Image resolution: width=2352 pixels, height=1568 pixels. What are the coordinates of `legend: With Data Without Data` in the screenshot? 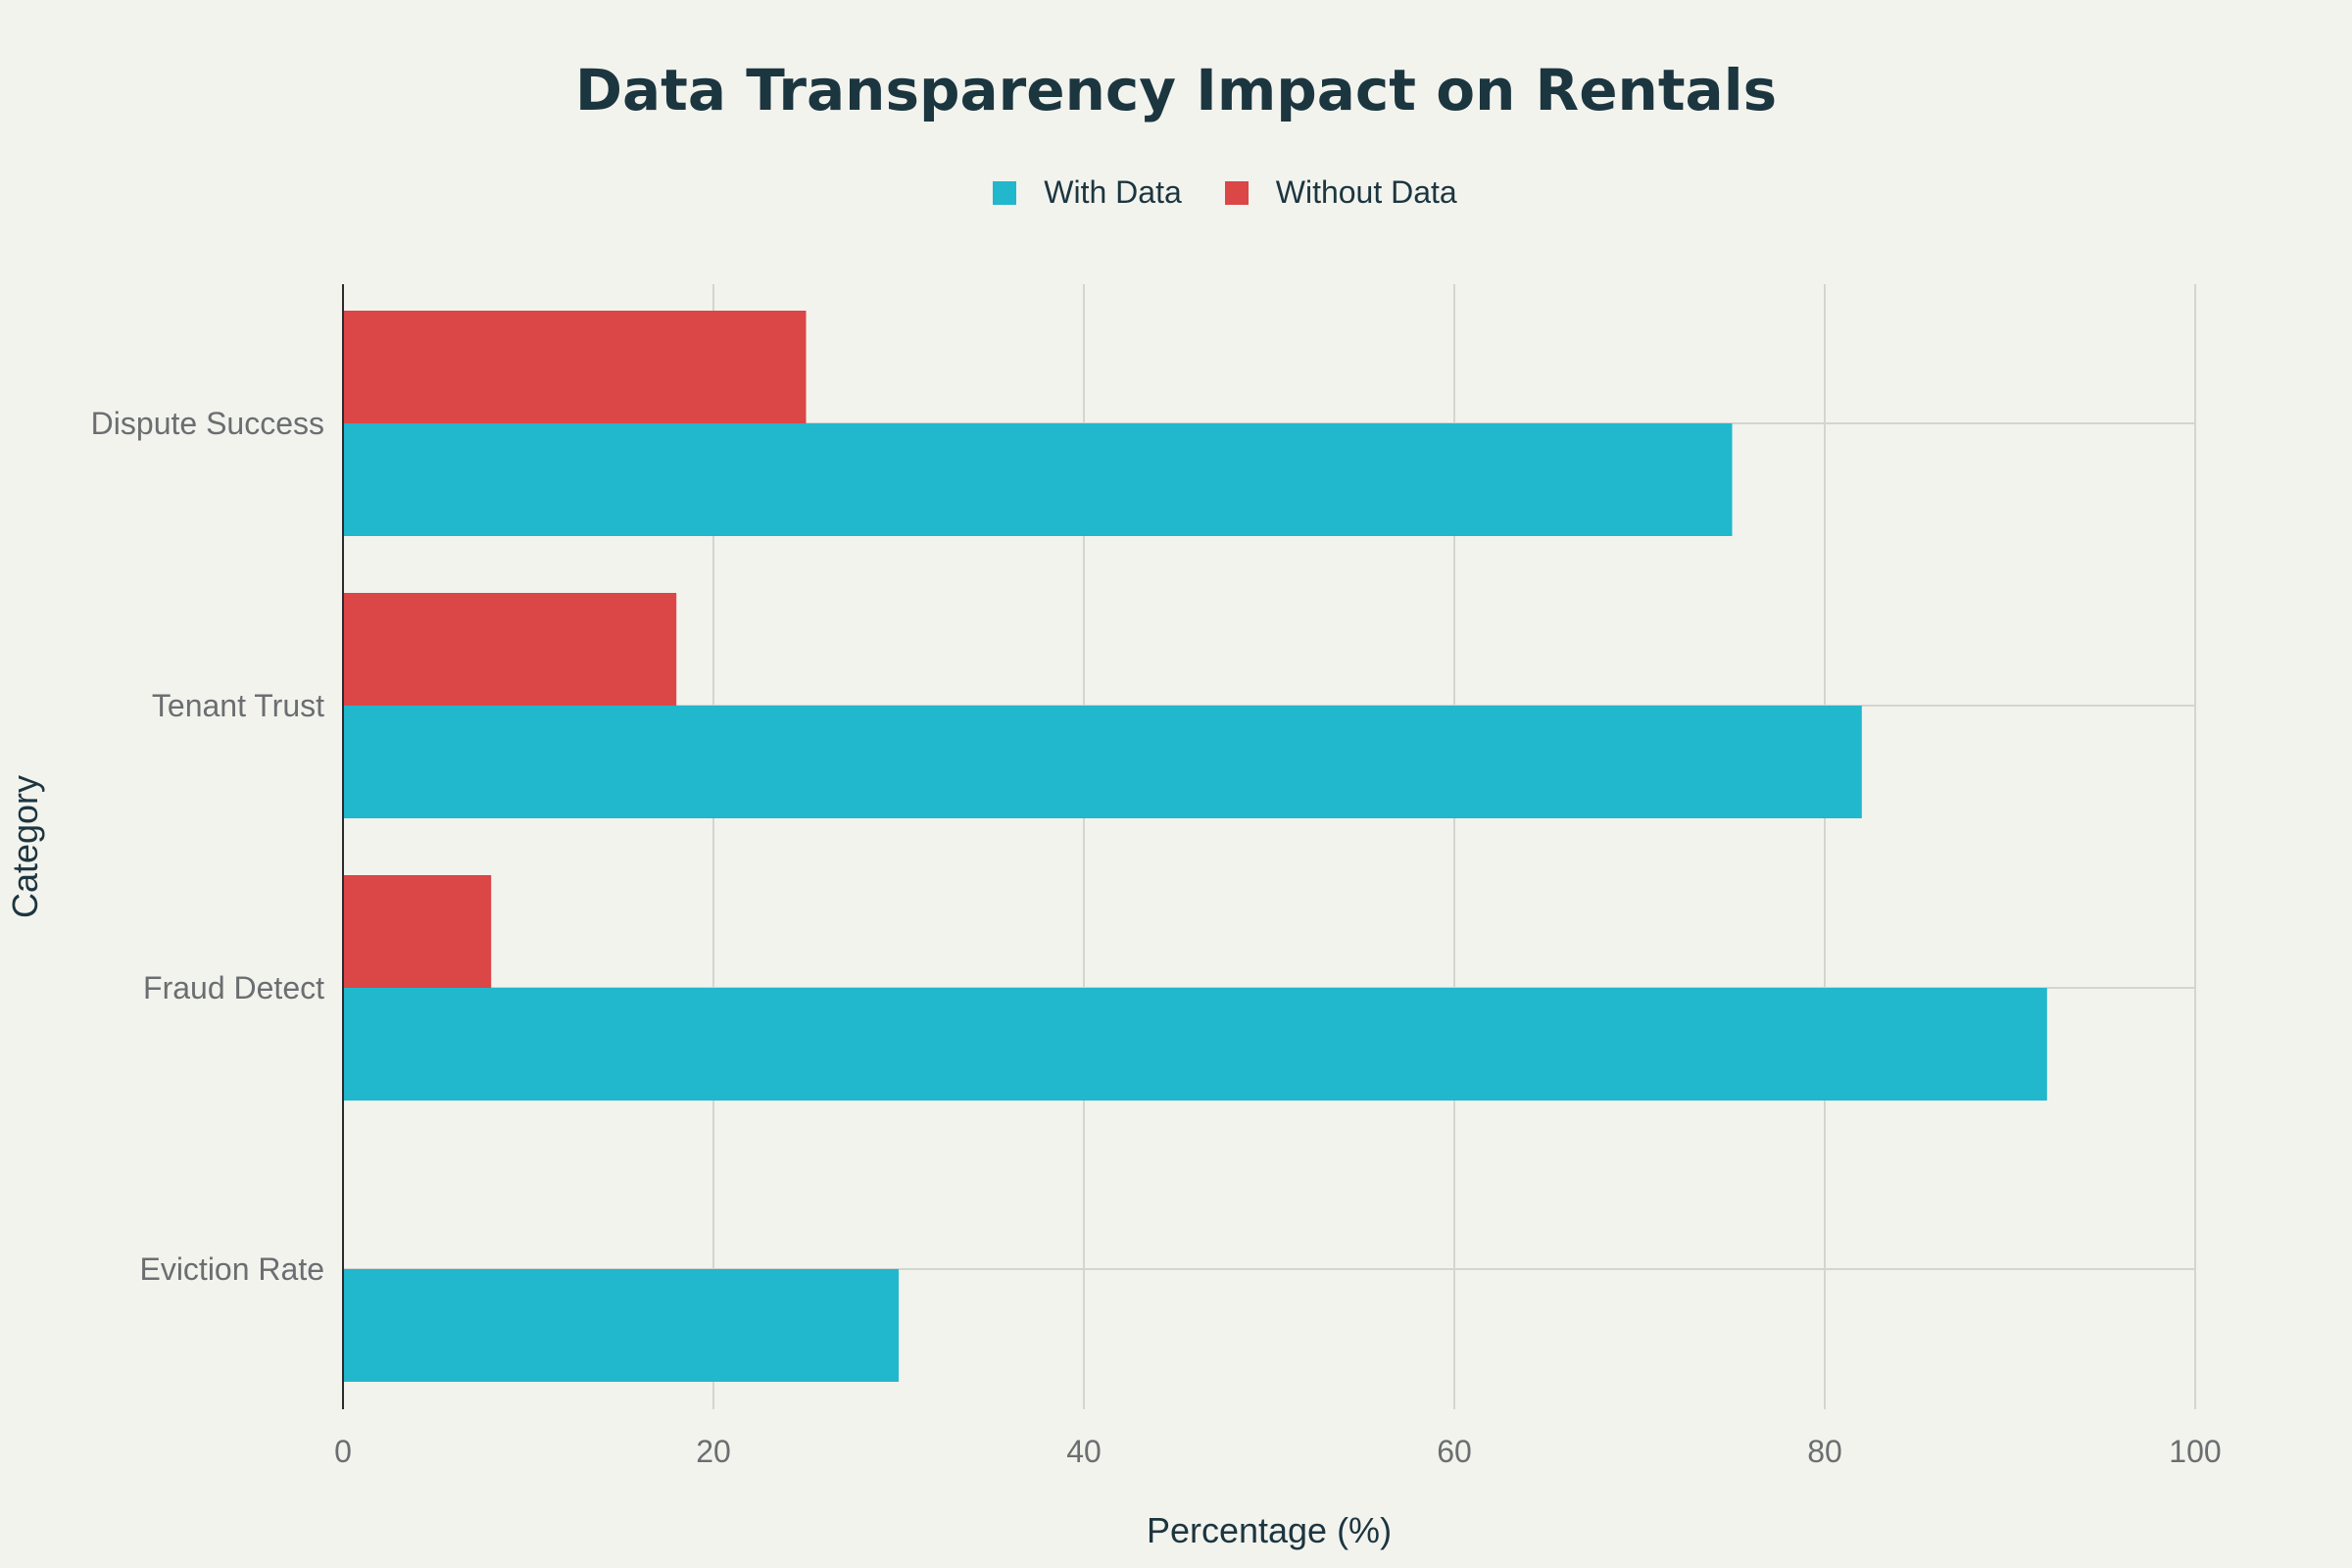 It's located at (1176, 192).